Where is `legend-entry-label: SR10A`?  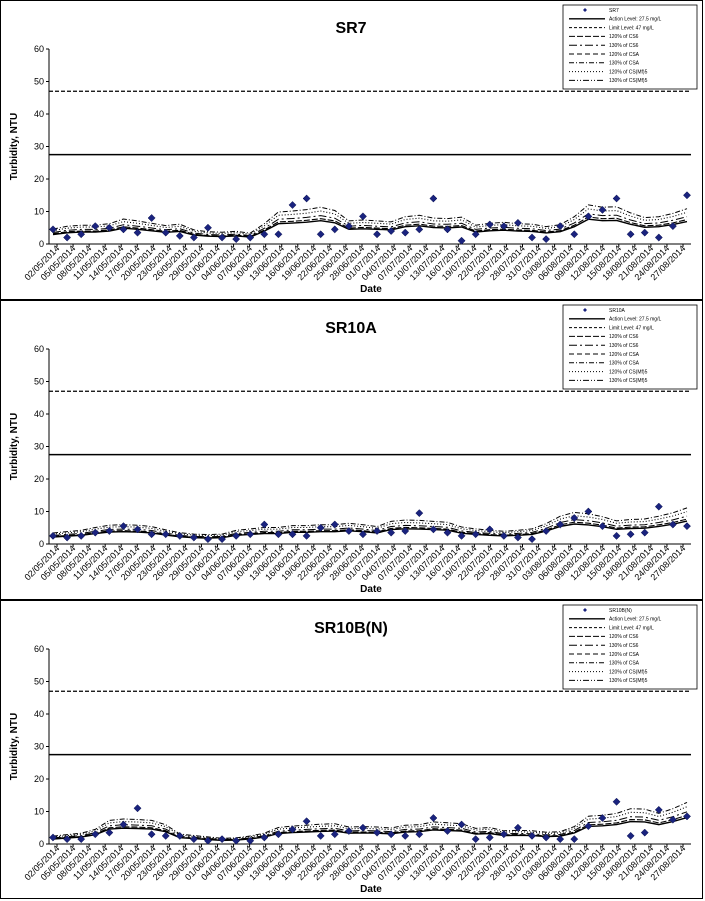 legend-entry-label: SR10A is located at coordinates (617, 311).